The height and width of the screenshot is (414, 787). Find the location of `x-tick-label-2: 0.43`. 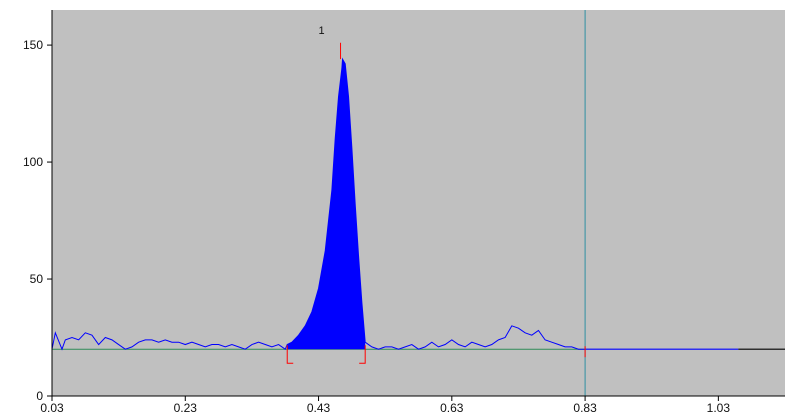

x-tick-label-2: 0.43 is located at coordinates (319, 407).